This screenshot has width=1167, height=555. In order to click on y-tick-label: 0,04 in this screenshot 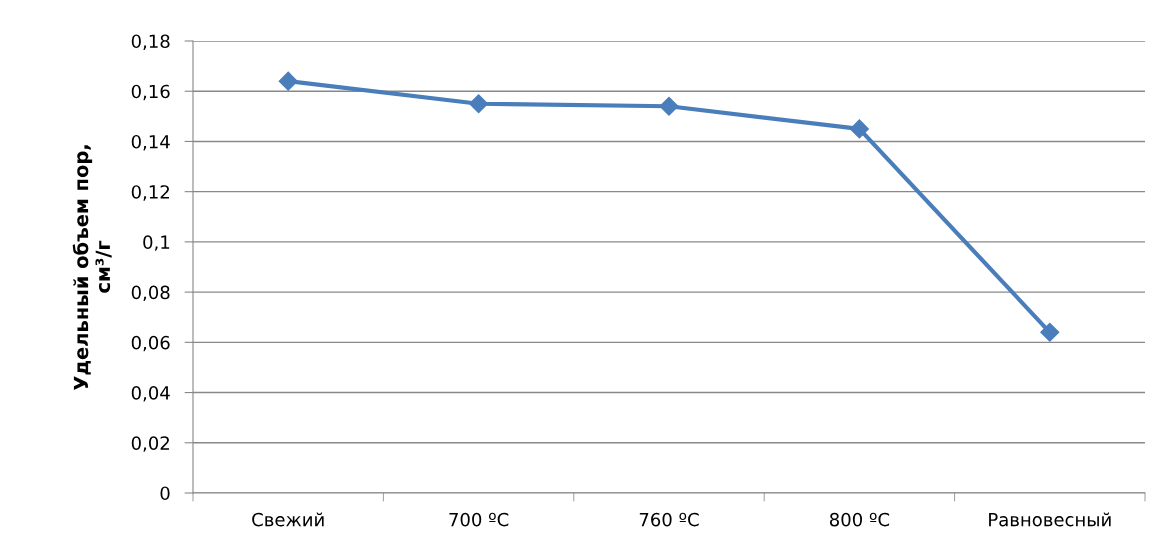, I will do `click(150, 394)`.